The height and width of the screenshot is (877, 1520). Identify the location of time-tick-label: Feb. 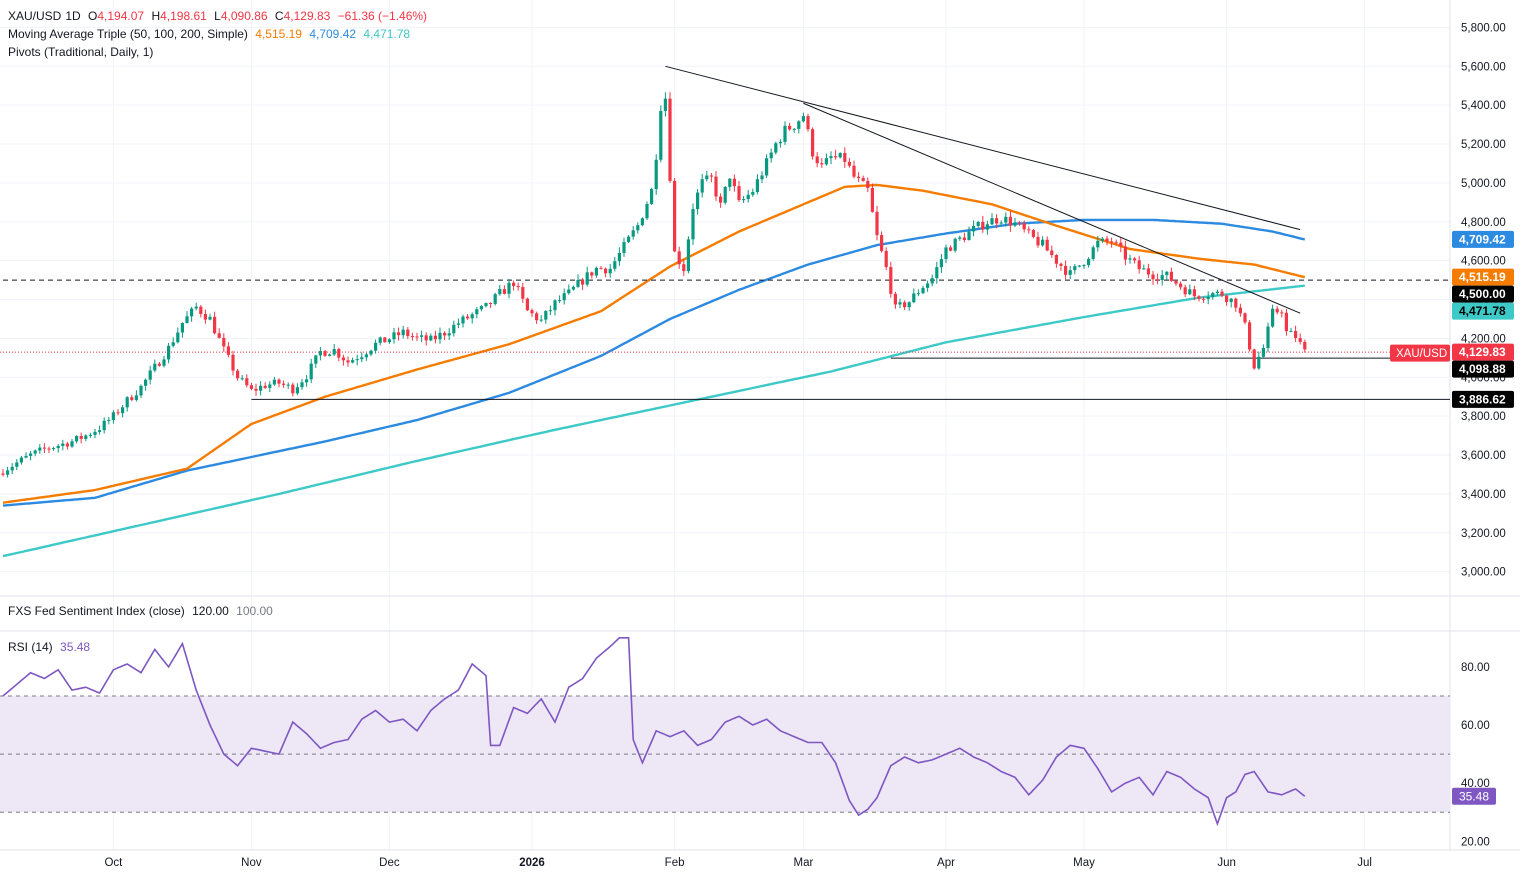
(675, 863).